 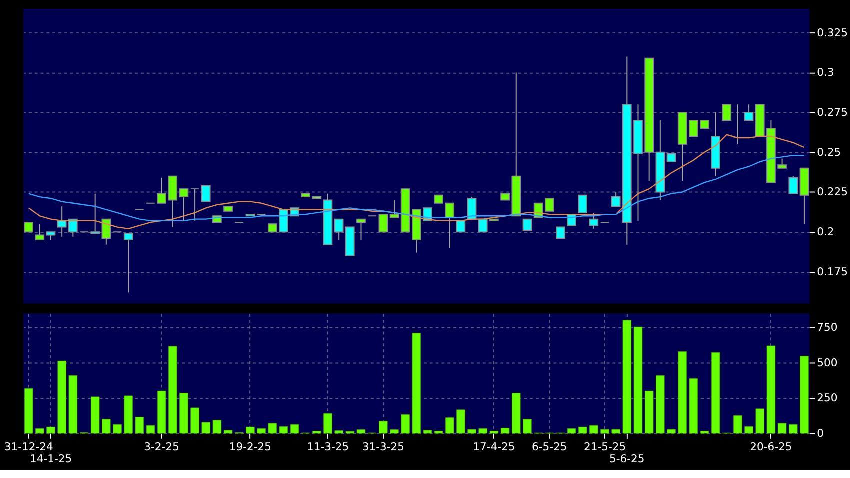 What do you see at coordinates (825, 73) in the screenshot?
I see `y-tick-label: 0.3` at bounding box center [825, 73].